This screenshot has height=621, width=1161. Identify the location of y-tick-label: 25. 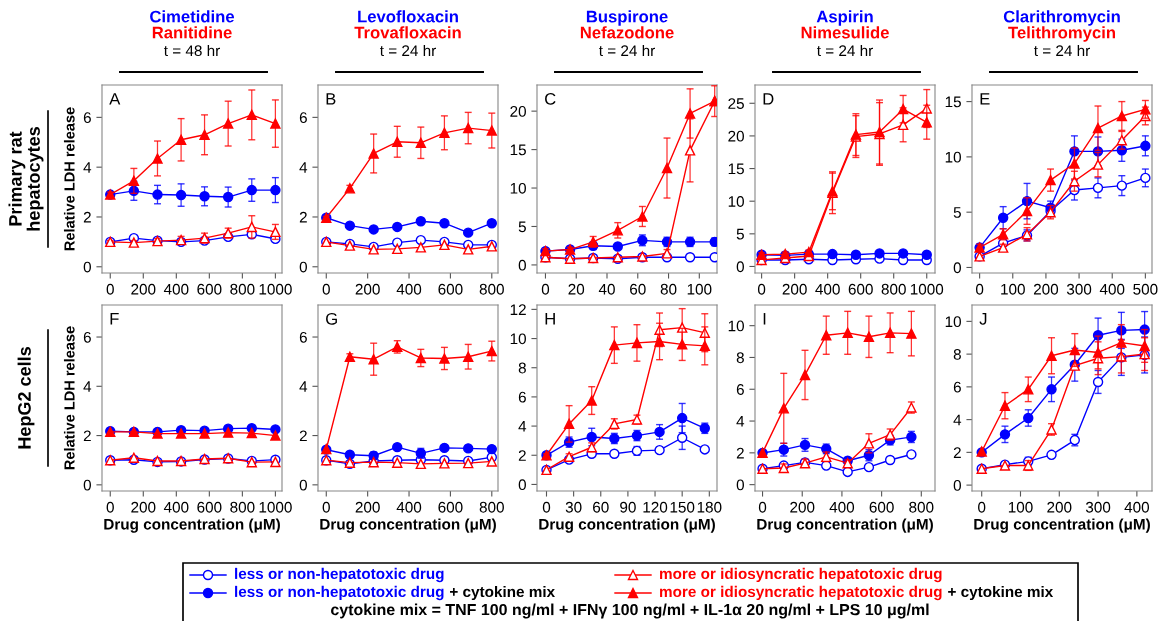
(736, 103).